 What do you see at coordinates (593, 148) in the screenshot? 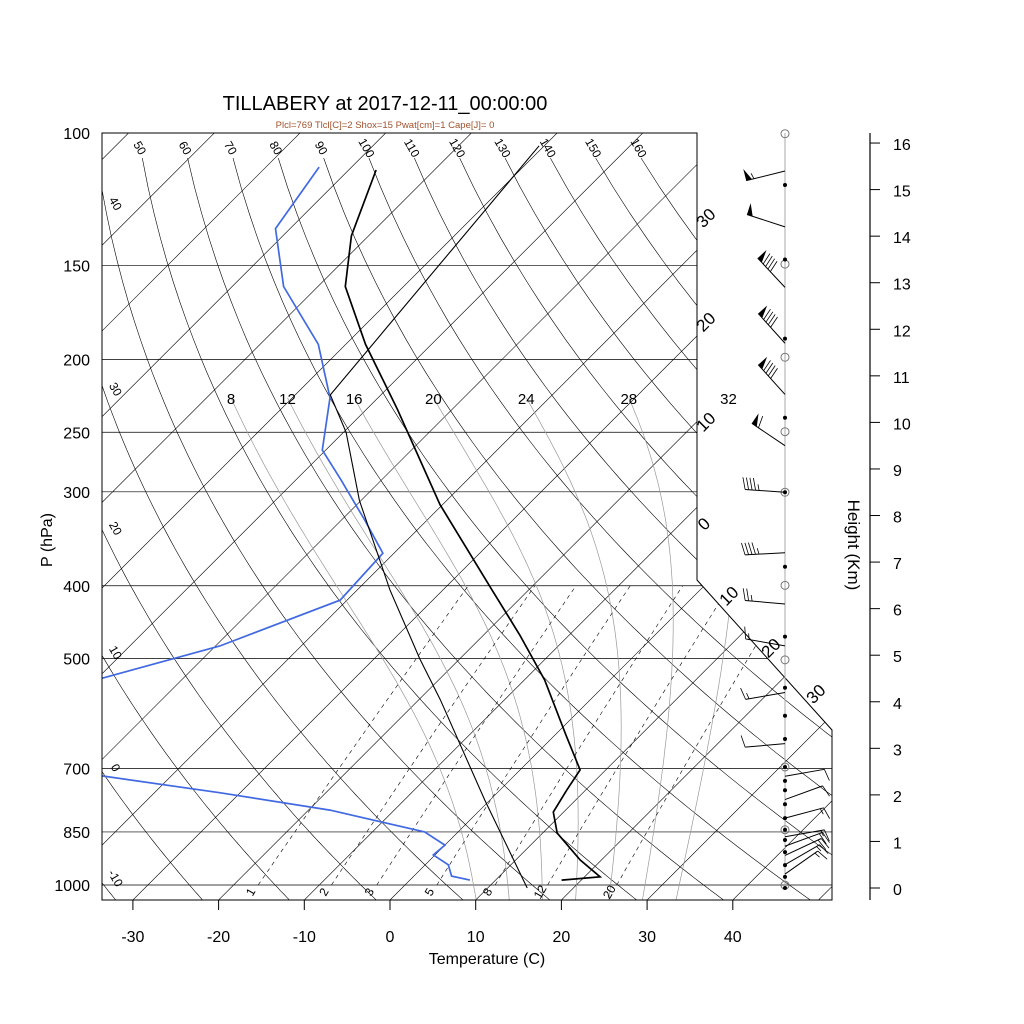
I see `dry-adiabat-label: 150` at bounding box center [593, 148].